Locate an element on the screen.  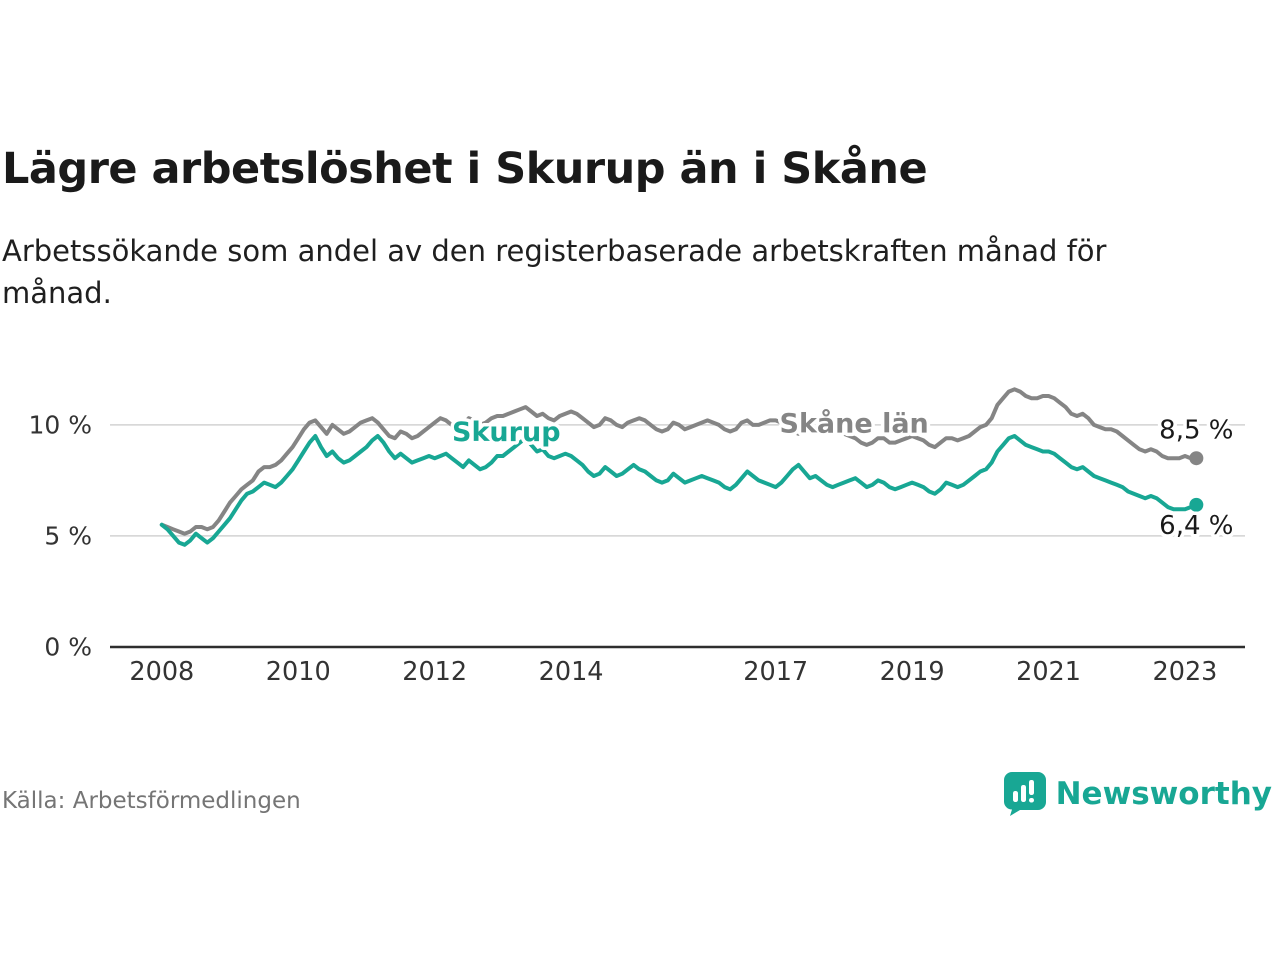
x-tick-label: 2010 is located at coordinates (298, 672).